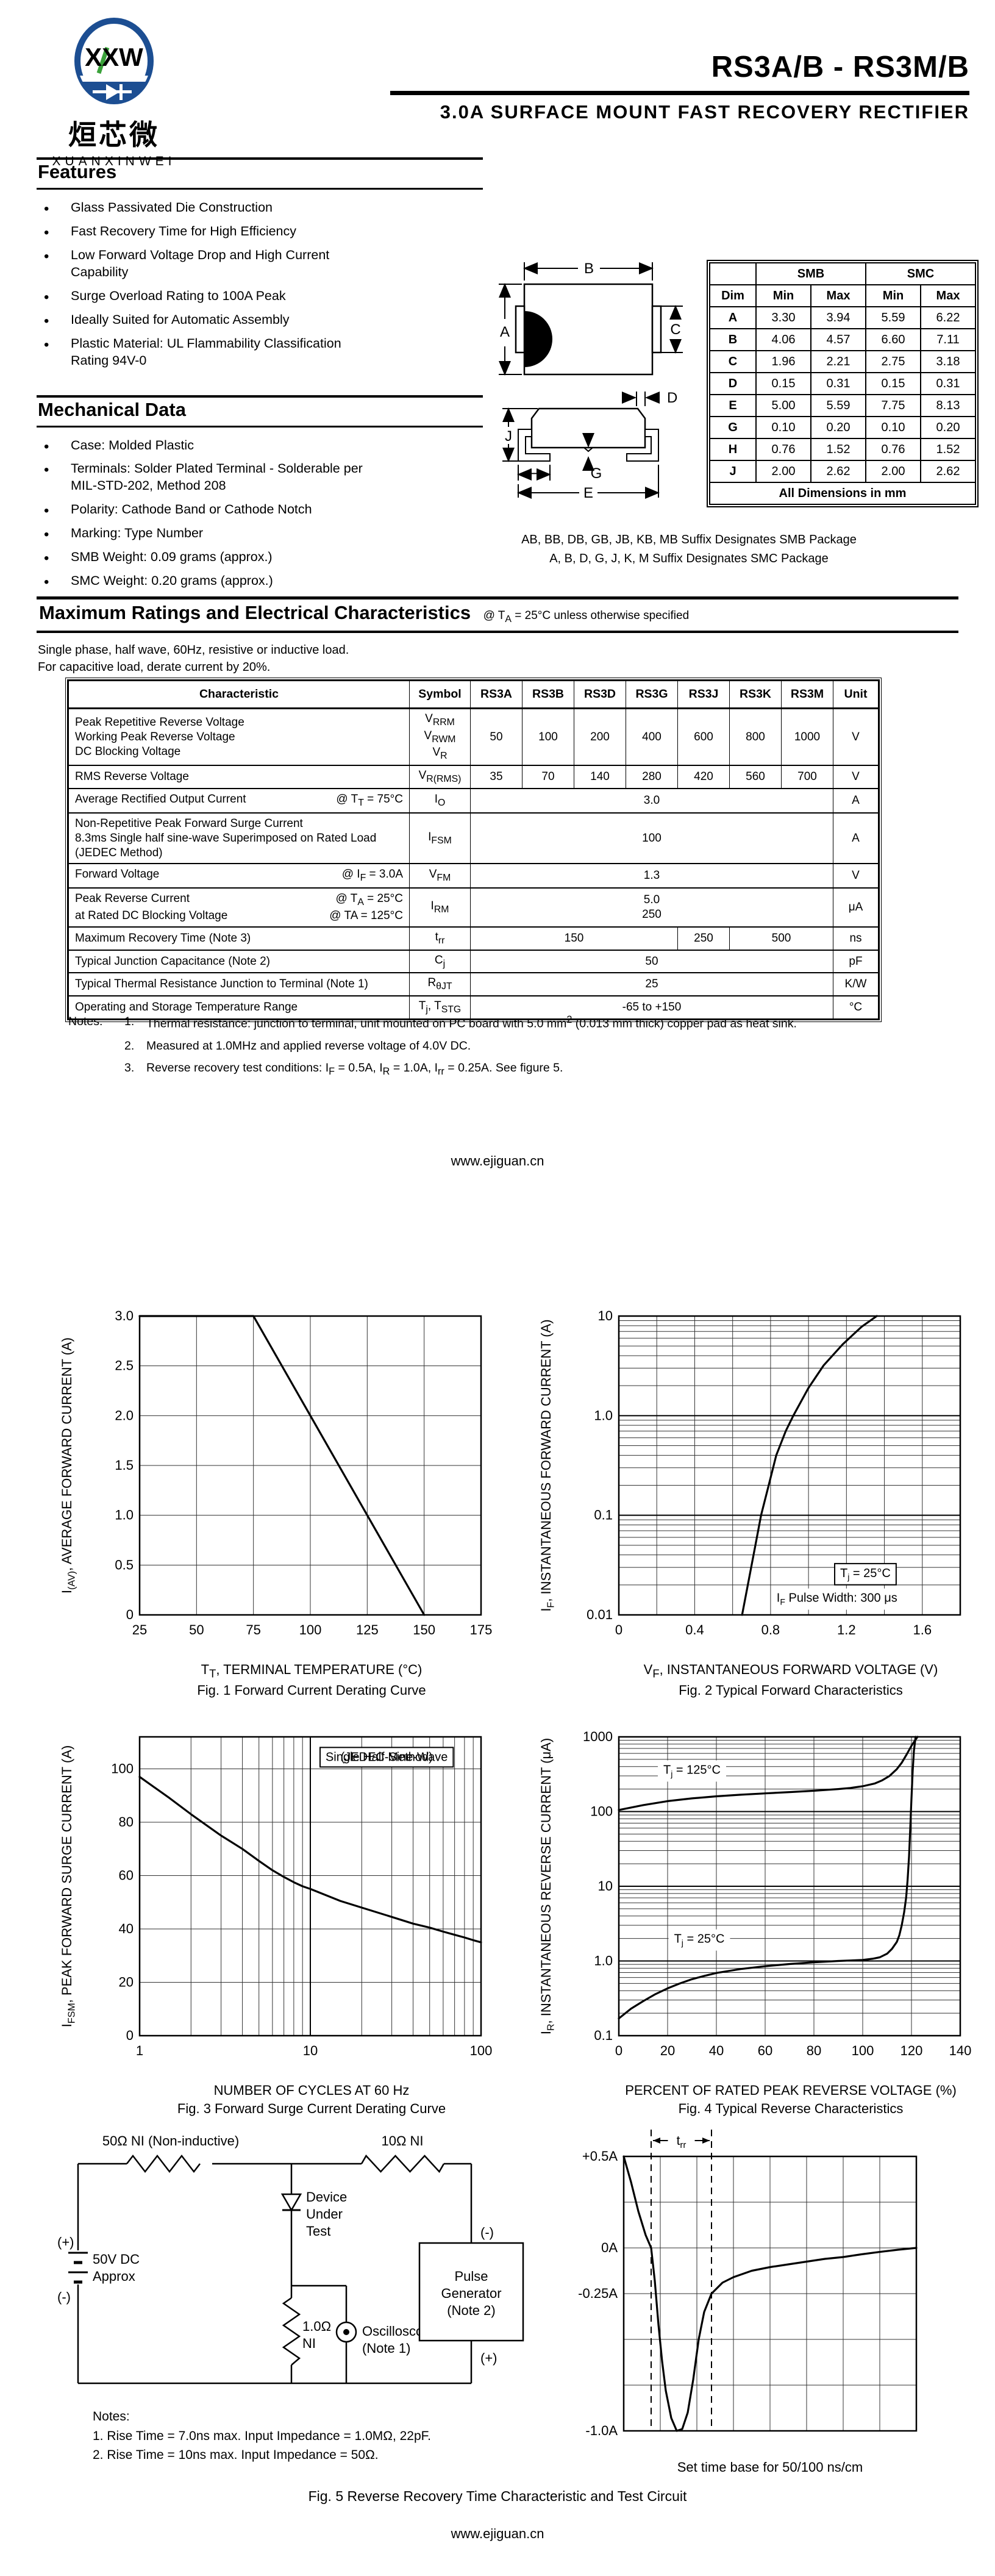 This screenshot has width=995, height=2576. Describe the element at coordinates (310, 2050) in the screenshot. I see `svg-text: 10` at that location.